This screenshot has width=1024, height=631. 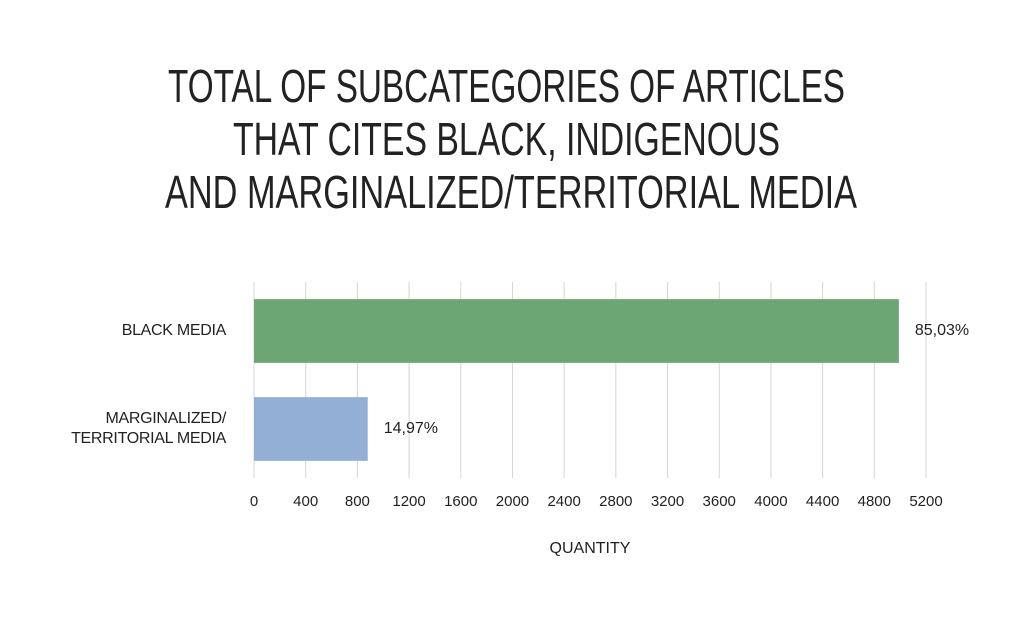 I want to click on y-tick-label: BLACK MEDIA, so click(x=174, y=330).